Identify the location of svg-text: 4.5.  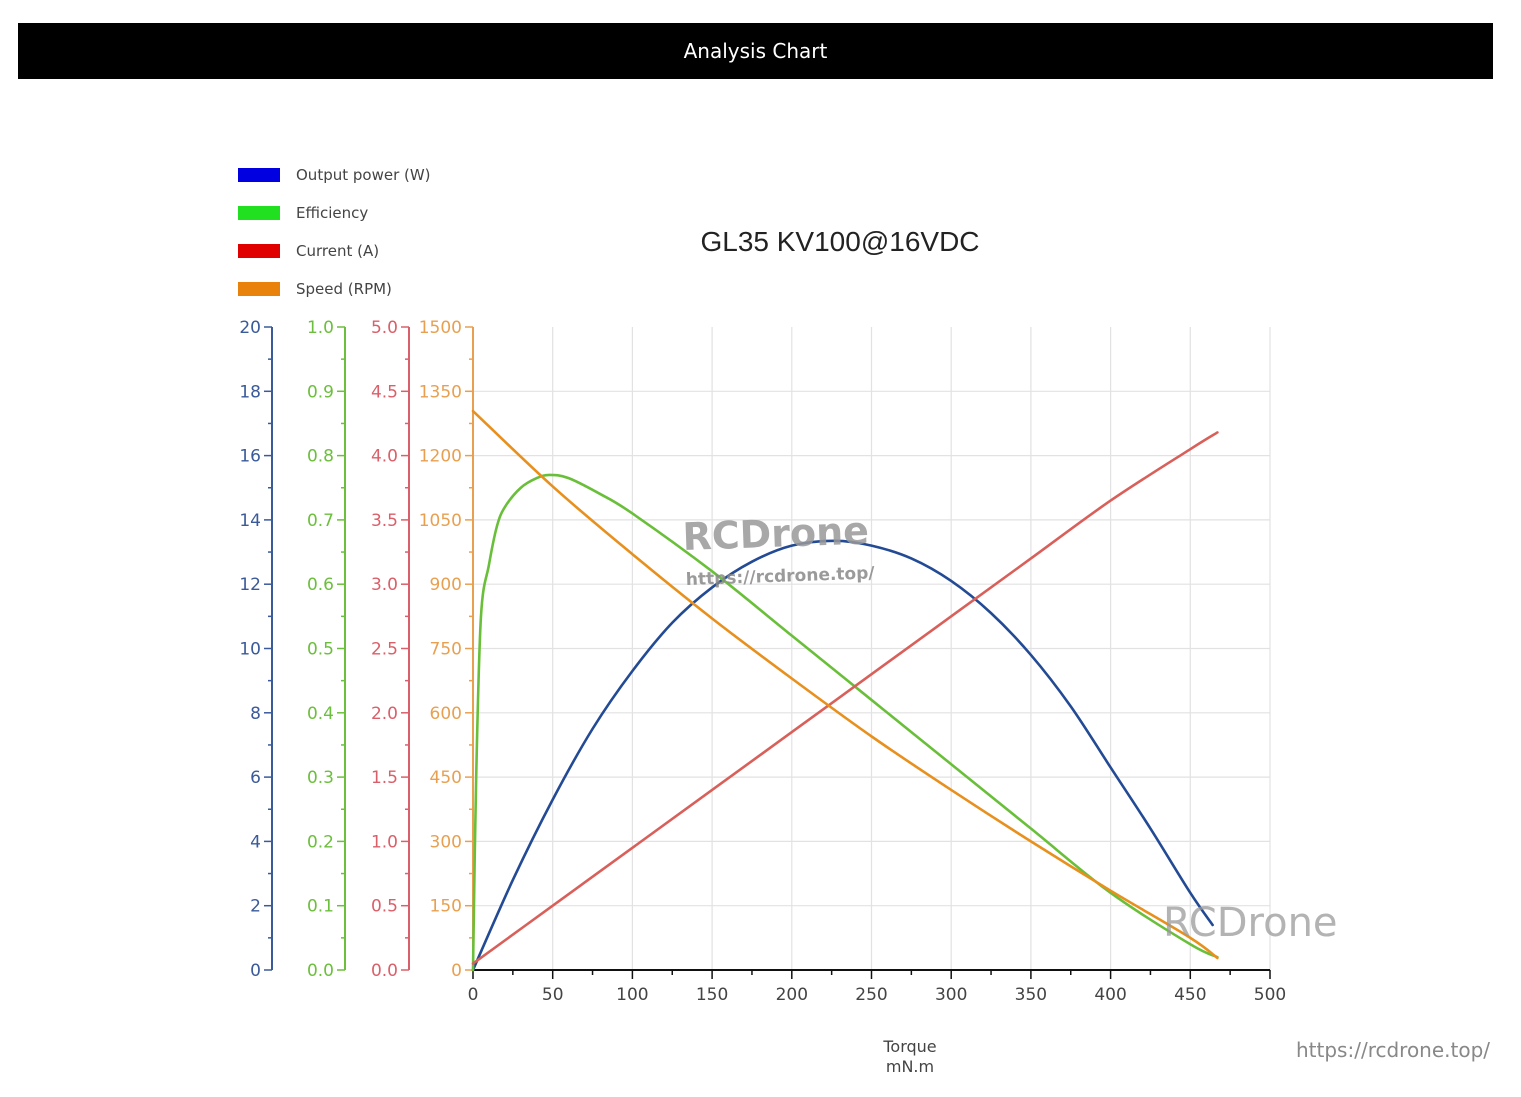
(384, 392).